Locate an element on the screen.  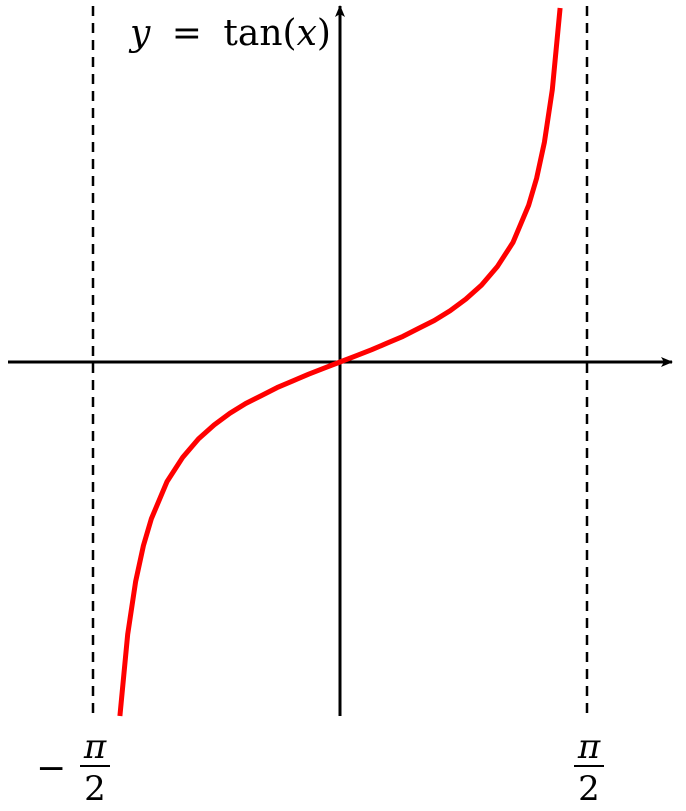
equation-equals: = is located at coordinates (187, 33).